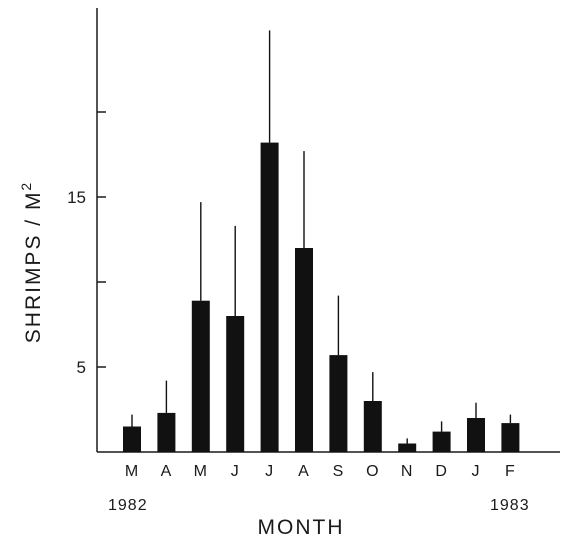 Image resolution: width=571 pixels, height=542 pixels. Describe the element at coordinates (372, 471) in the screenshot. I see `x-tick-label: O` at that location.